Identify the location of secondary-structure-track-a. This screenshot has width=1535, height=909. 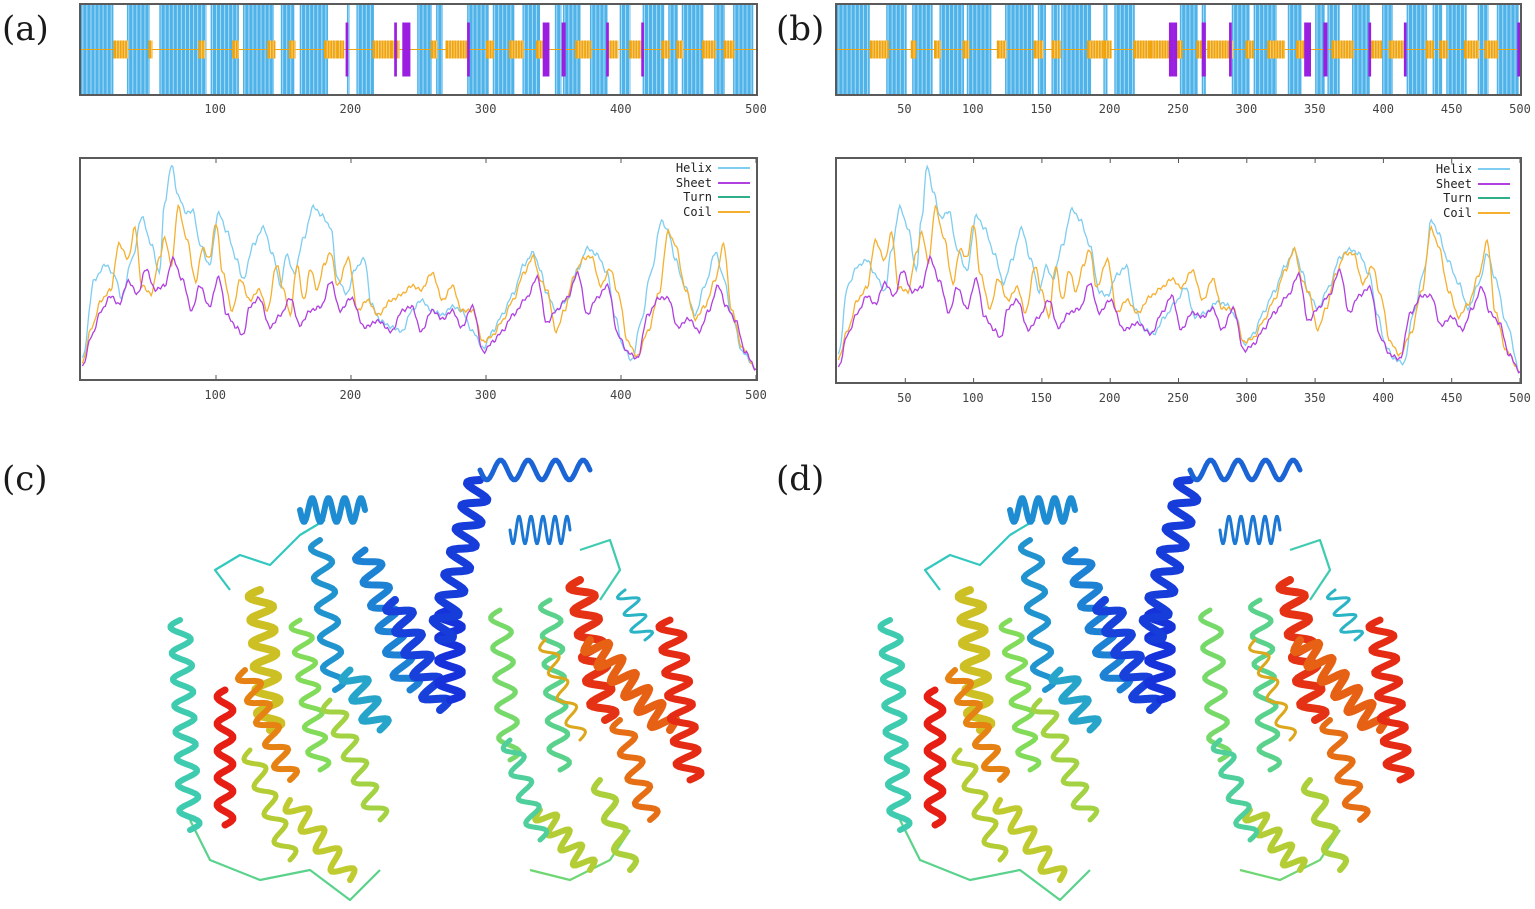
(418, 49).